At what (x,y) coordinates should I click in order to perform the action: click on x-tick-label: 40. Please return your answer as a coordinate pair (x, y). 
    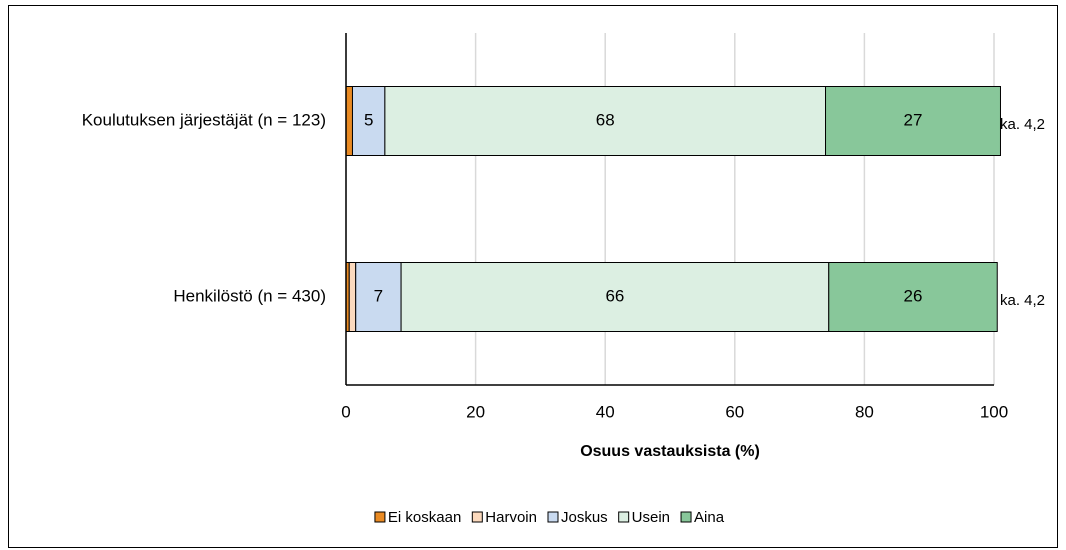
    Looking at the image, I should click on (605, 411).